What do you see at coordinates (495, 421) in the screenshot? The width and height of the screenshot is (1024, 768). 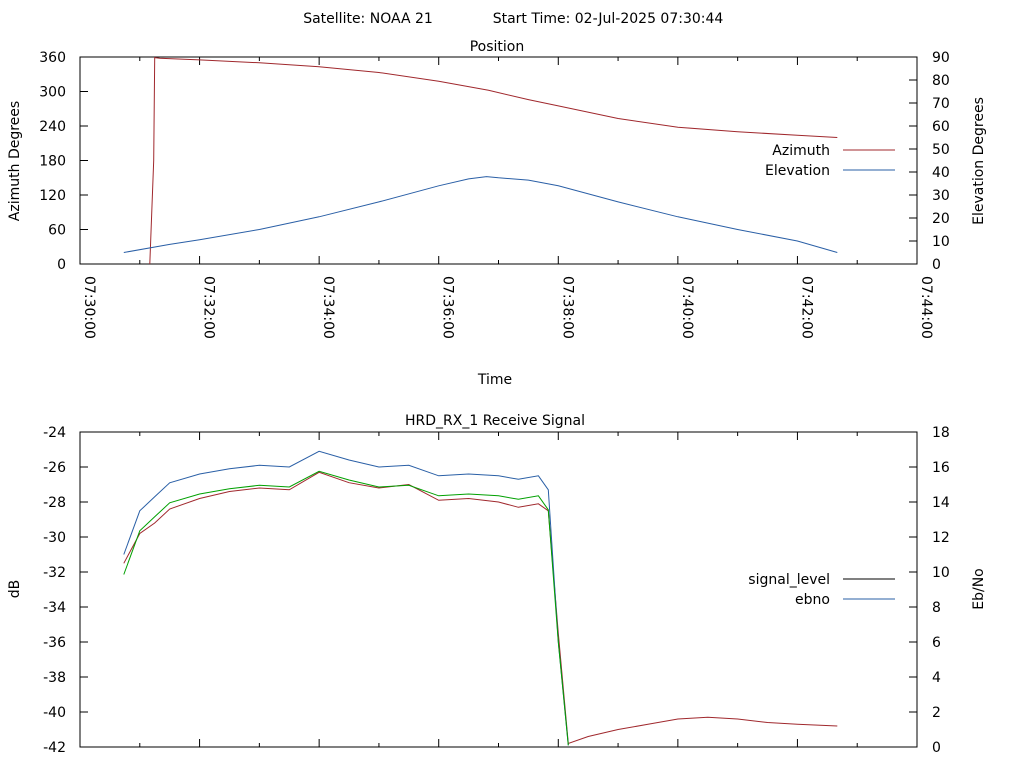 I see `signal-chart-title: HRD_RX_1 Receive Signal` at bounding box center [495, 421].